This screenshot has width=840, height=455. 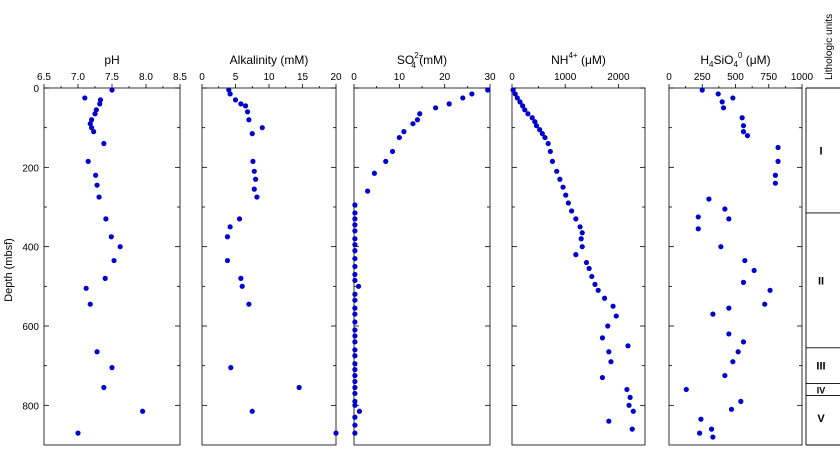 I want to click on panel-title: pH, so click(x=111, y=60).